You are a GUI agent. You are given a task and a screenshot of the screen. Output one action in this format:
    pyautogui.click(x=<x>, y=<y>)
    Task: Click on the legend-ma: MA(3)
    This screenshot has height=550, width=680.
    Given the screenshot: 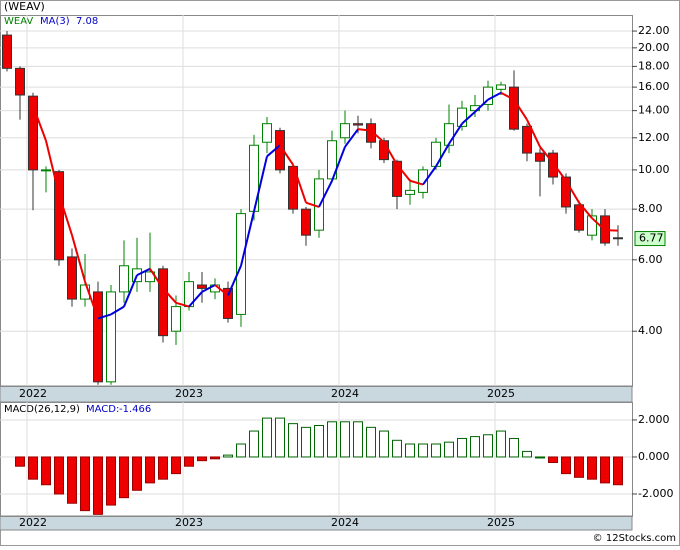 What is the action you would take?
    pyautogui.click(x=55, y=21)
    